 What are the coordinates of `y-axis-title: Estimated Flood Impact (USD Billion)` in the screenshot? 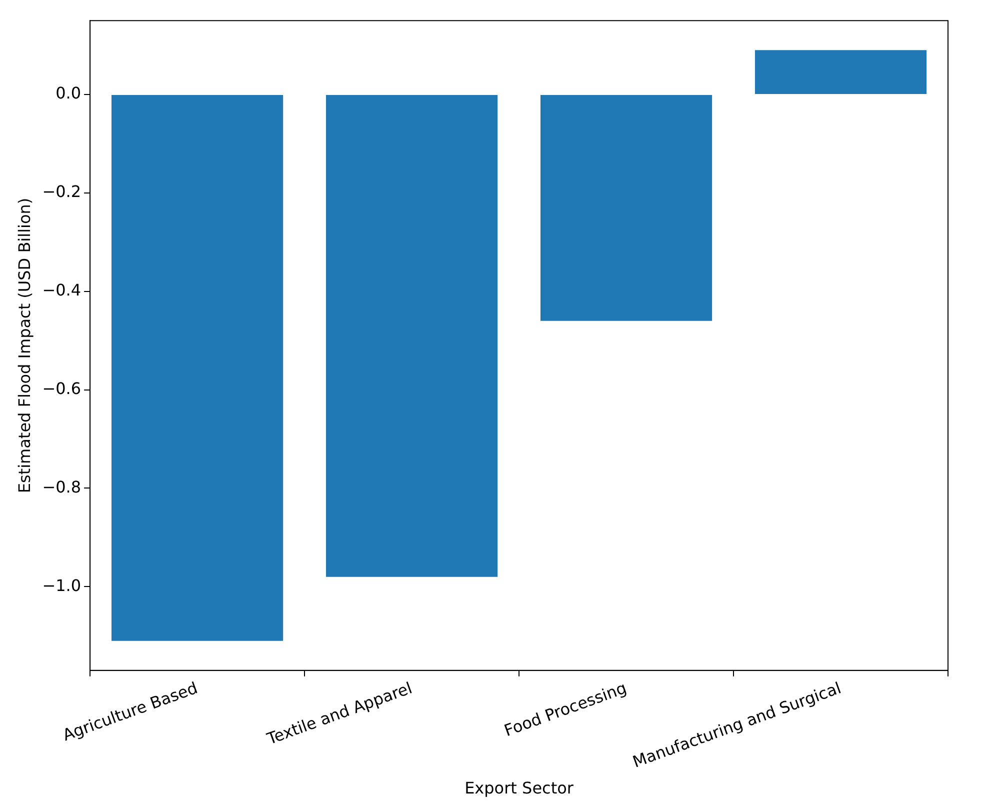 It's located at (24, 346).